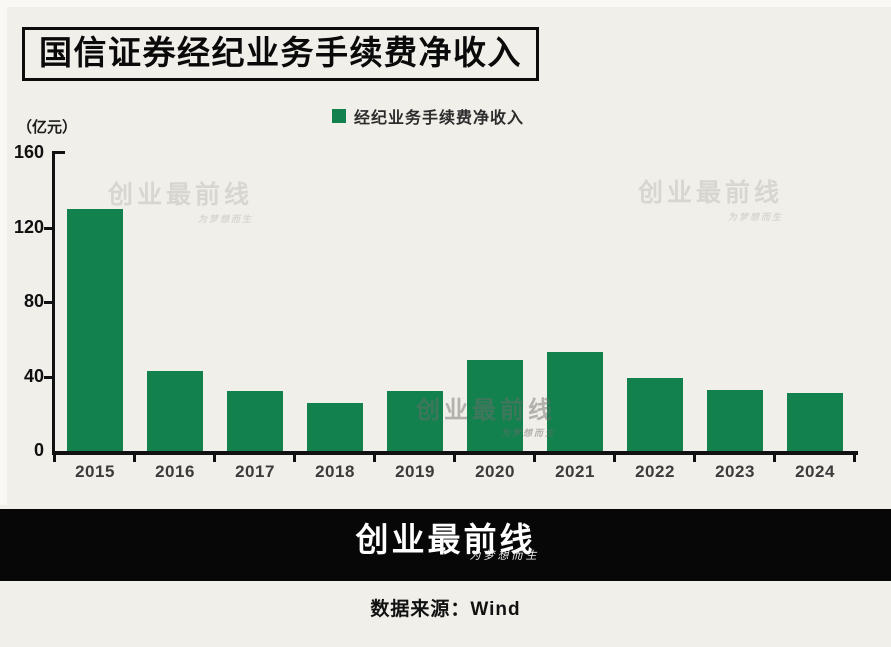 The height and width of the screenshot is (647, 891). I want to click on y-axis-unit-label: （亿元）, so click(47, 127).